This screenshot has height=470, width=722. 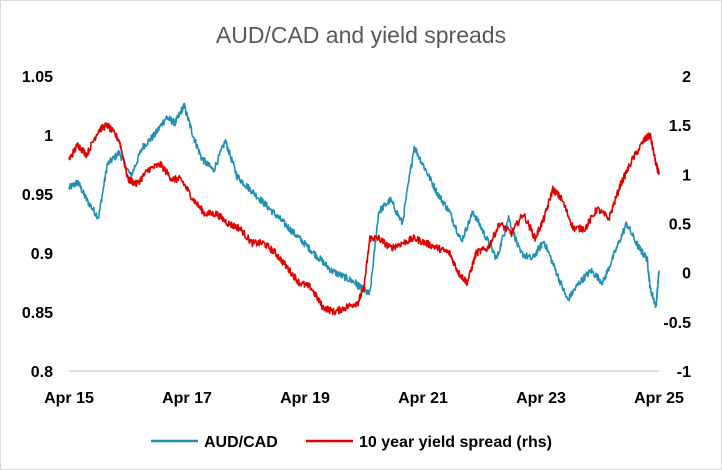 What do you see at coordinates (677, 323) in the screenshot?
I see `right-tick-label: -0.5` at bounding box center [677, 323].